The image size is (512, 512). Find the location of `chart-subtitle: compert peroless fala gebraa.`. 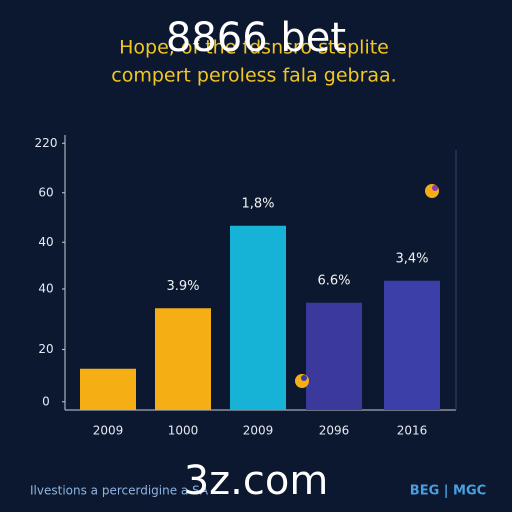

chart-subtitle: compert peroless fala gebraa. is located at coordinates (253, 76).